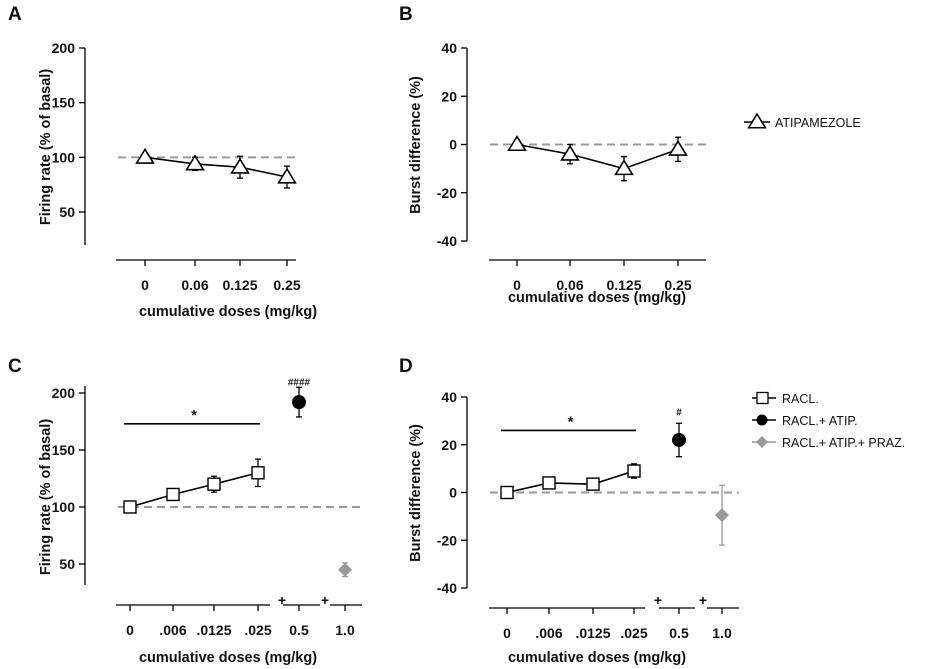 The height and width of the screenshot is (669, 927). Describe the element at coordinates (843, 443) in the screenshot. I see `legend-label: RACL.+ ATIP.+ PRAZ.` at that location.